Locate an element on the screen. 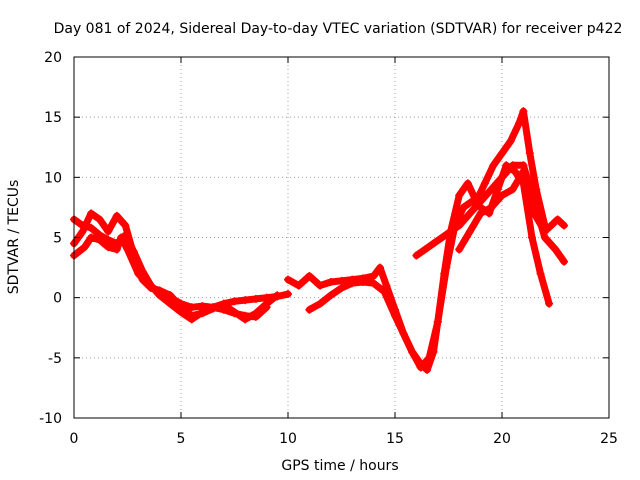  y-tick-label: 20 is located at coordinates (53, 58).